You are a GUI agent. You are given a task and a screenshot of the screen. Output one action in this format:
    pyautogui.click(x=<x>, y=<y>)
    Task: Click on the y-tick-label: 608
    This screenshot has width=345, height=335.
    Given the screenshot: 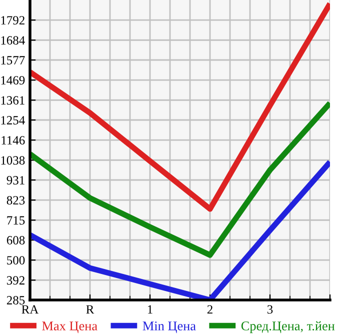 What is the action you would take?
    pyautogui.click(x=15, y=240)
    